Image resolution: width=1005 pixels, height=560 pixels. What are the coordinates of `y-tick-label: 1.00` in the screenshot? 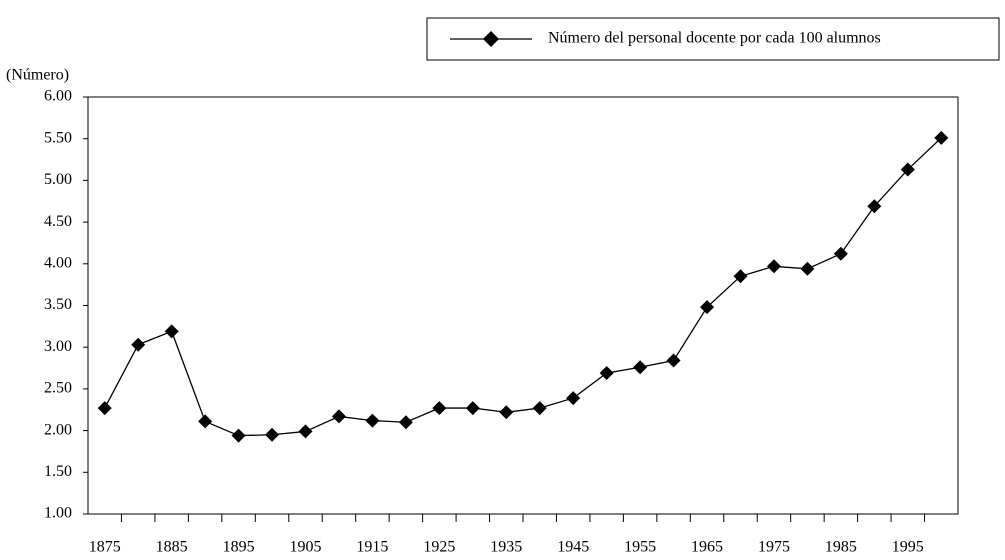 It's located at (58, 513).